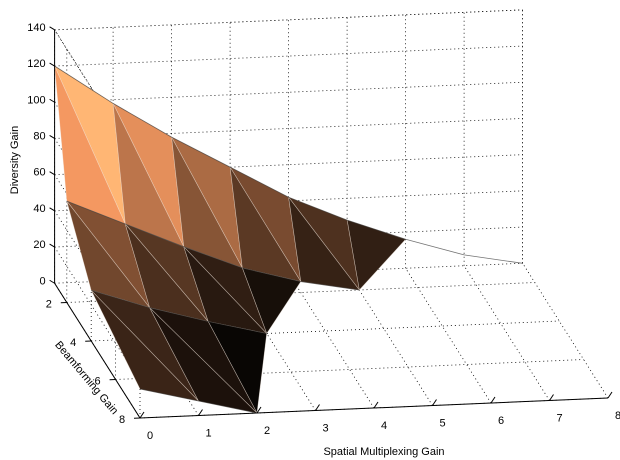 This screenshot has width=620, height=460. I want to click on x-tick-label: 6, so click(501, 421).